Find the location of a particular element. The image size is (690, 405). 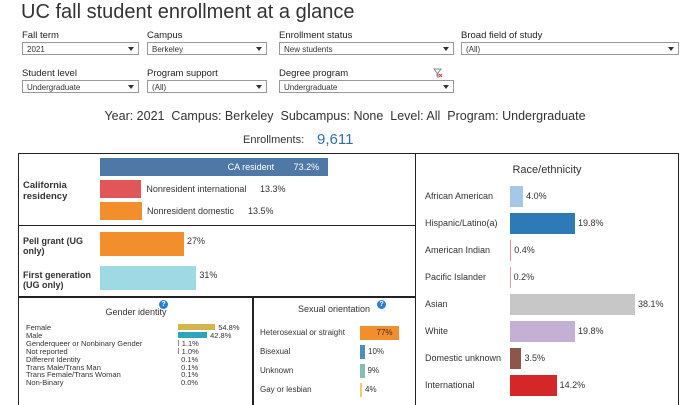

value-label: 13.3% is located at coordinates (273, 189).